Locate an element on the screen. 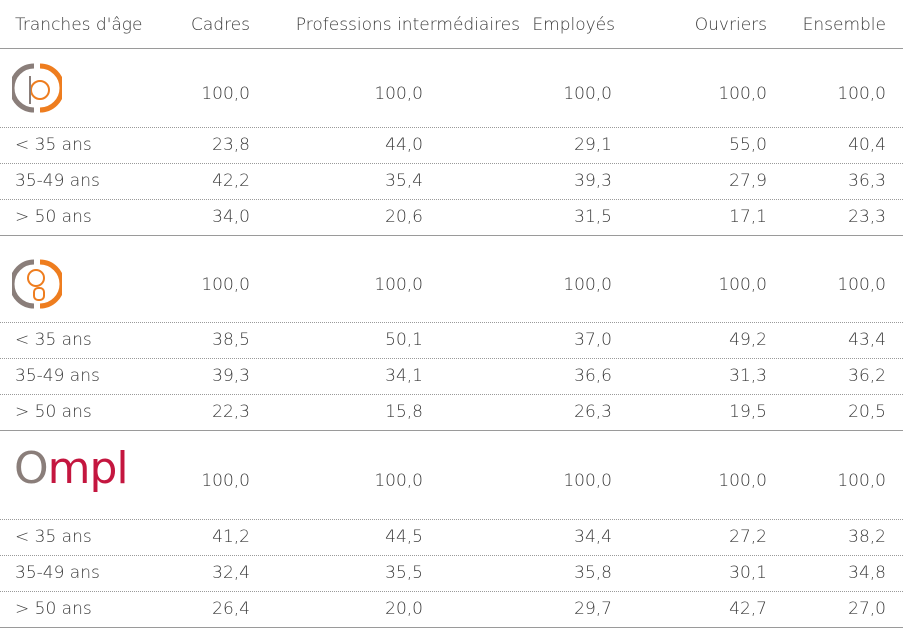 The height and width of the screenshot is (632, 903). value-cell: 32,4 is located at coordinates (231, 573).